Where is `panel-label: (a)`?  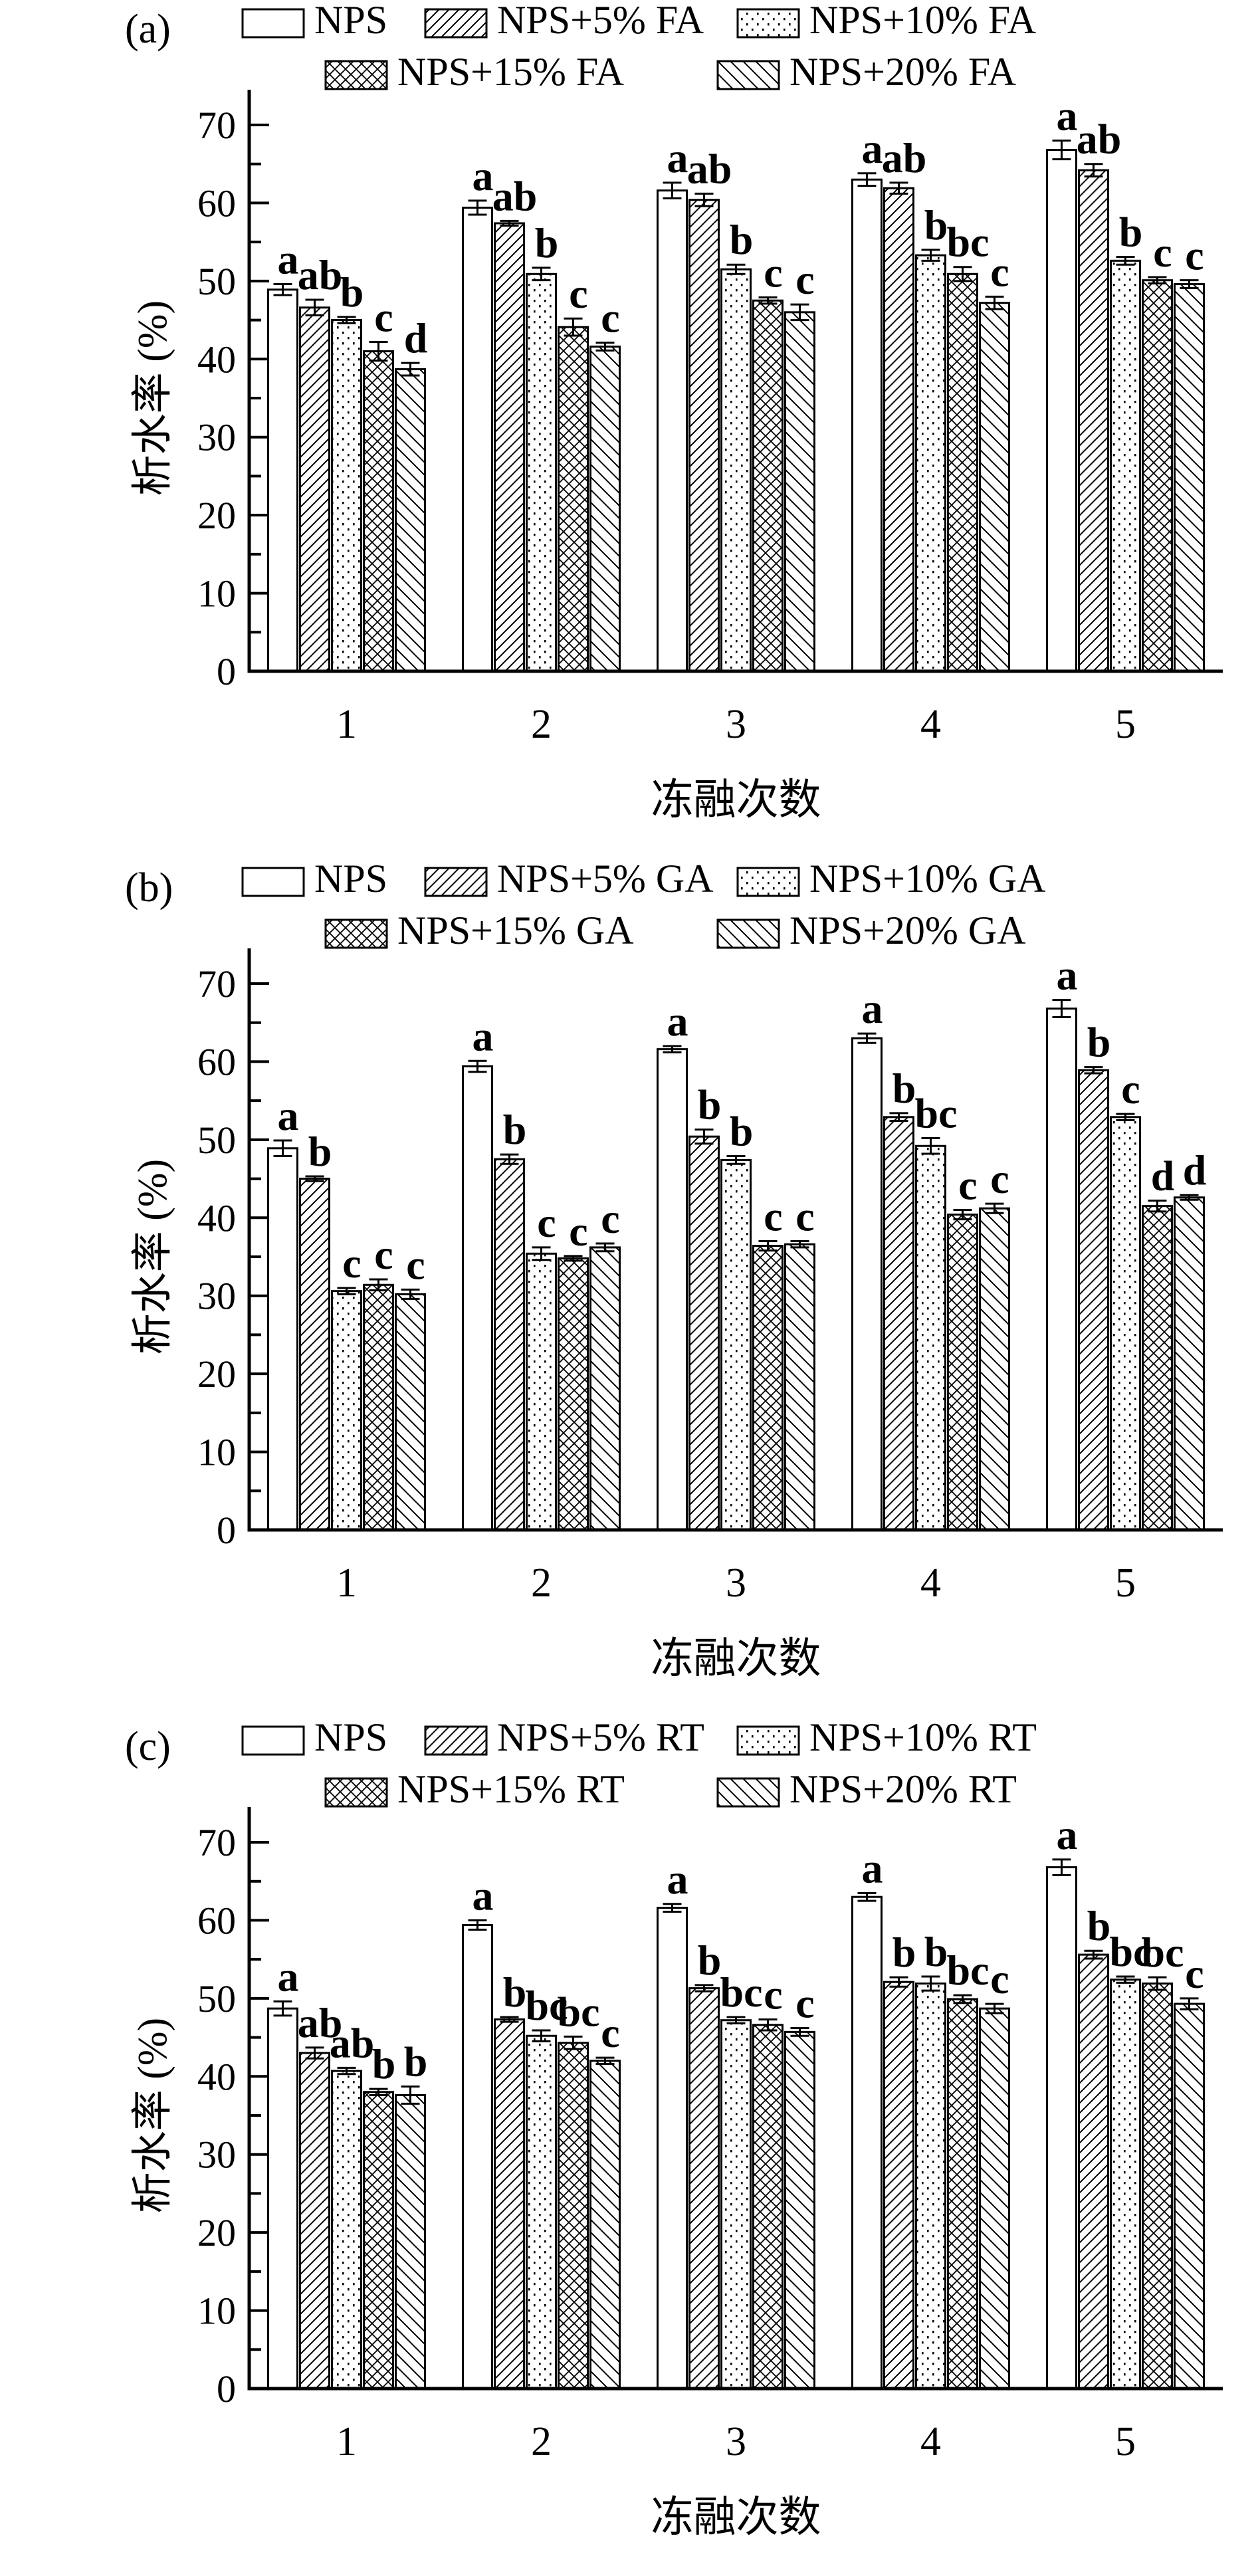 panel-label: (a) is located at coordinates (148, 29).